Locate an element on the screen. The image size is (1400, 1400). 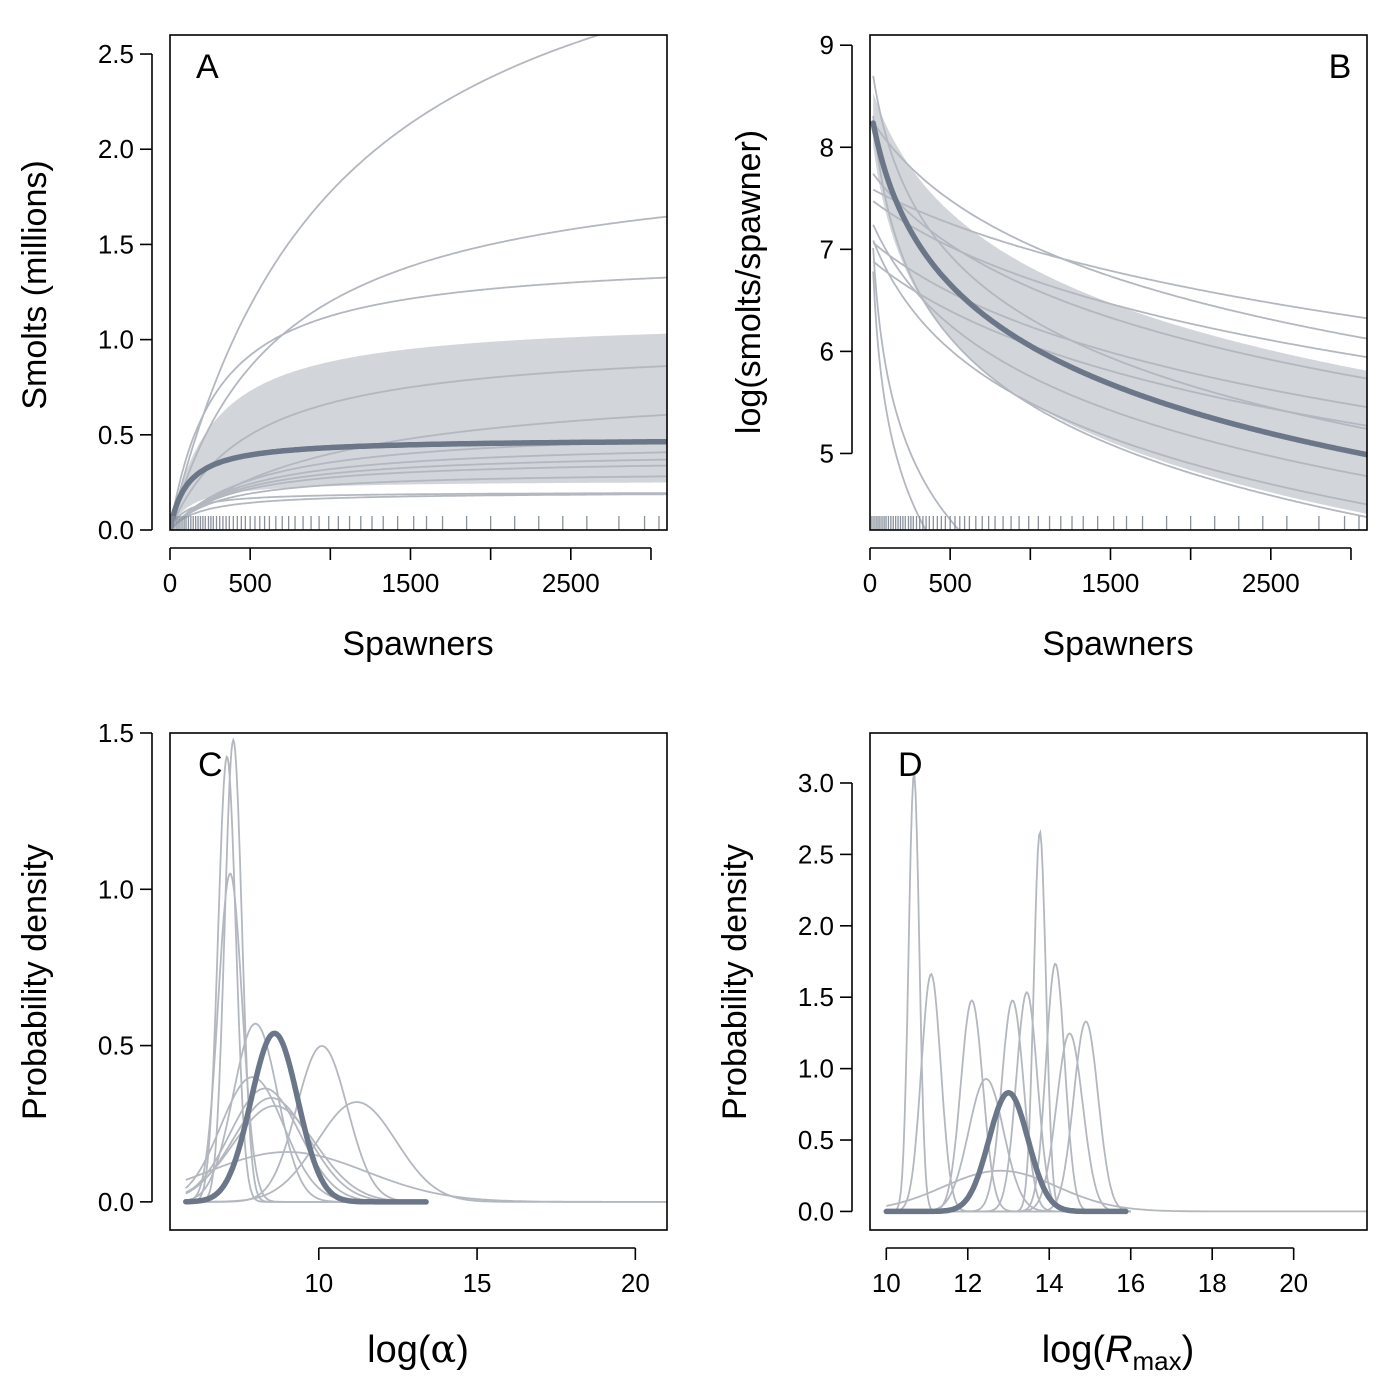
panel-c-x-title: log(α) is located at coordinates (418, 1349).